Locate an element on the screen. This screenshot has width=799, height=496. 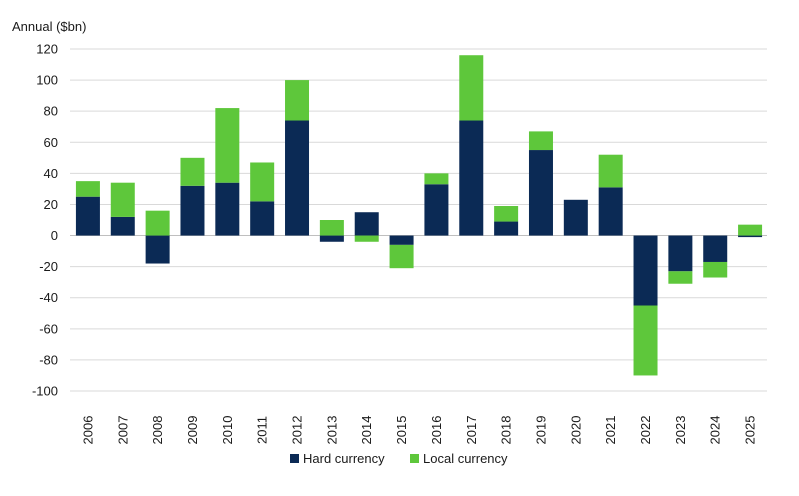
bar-local-currency-2022 is located at coordinates (645, 340).